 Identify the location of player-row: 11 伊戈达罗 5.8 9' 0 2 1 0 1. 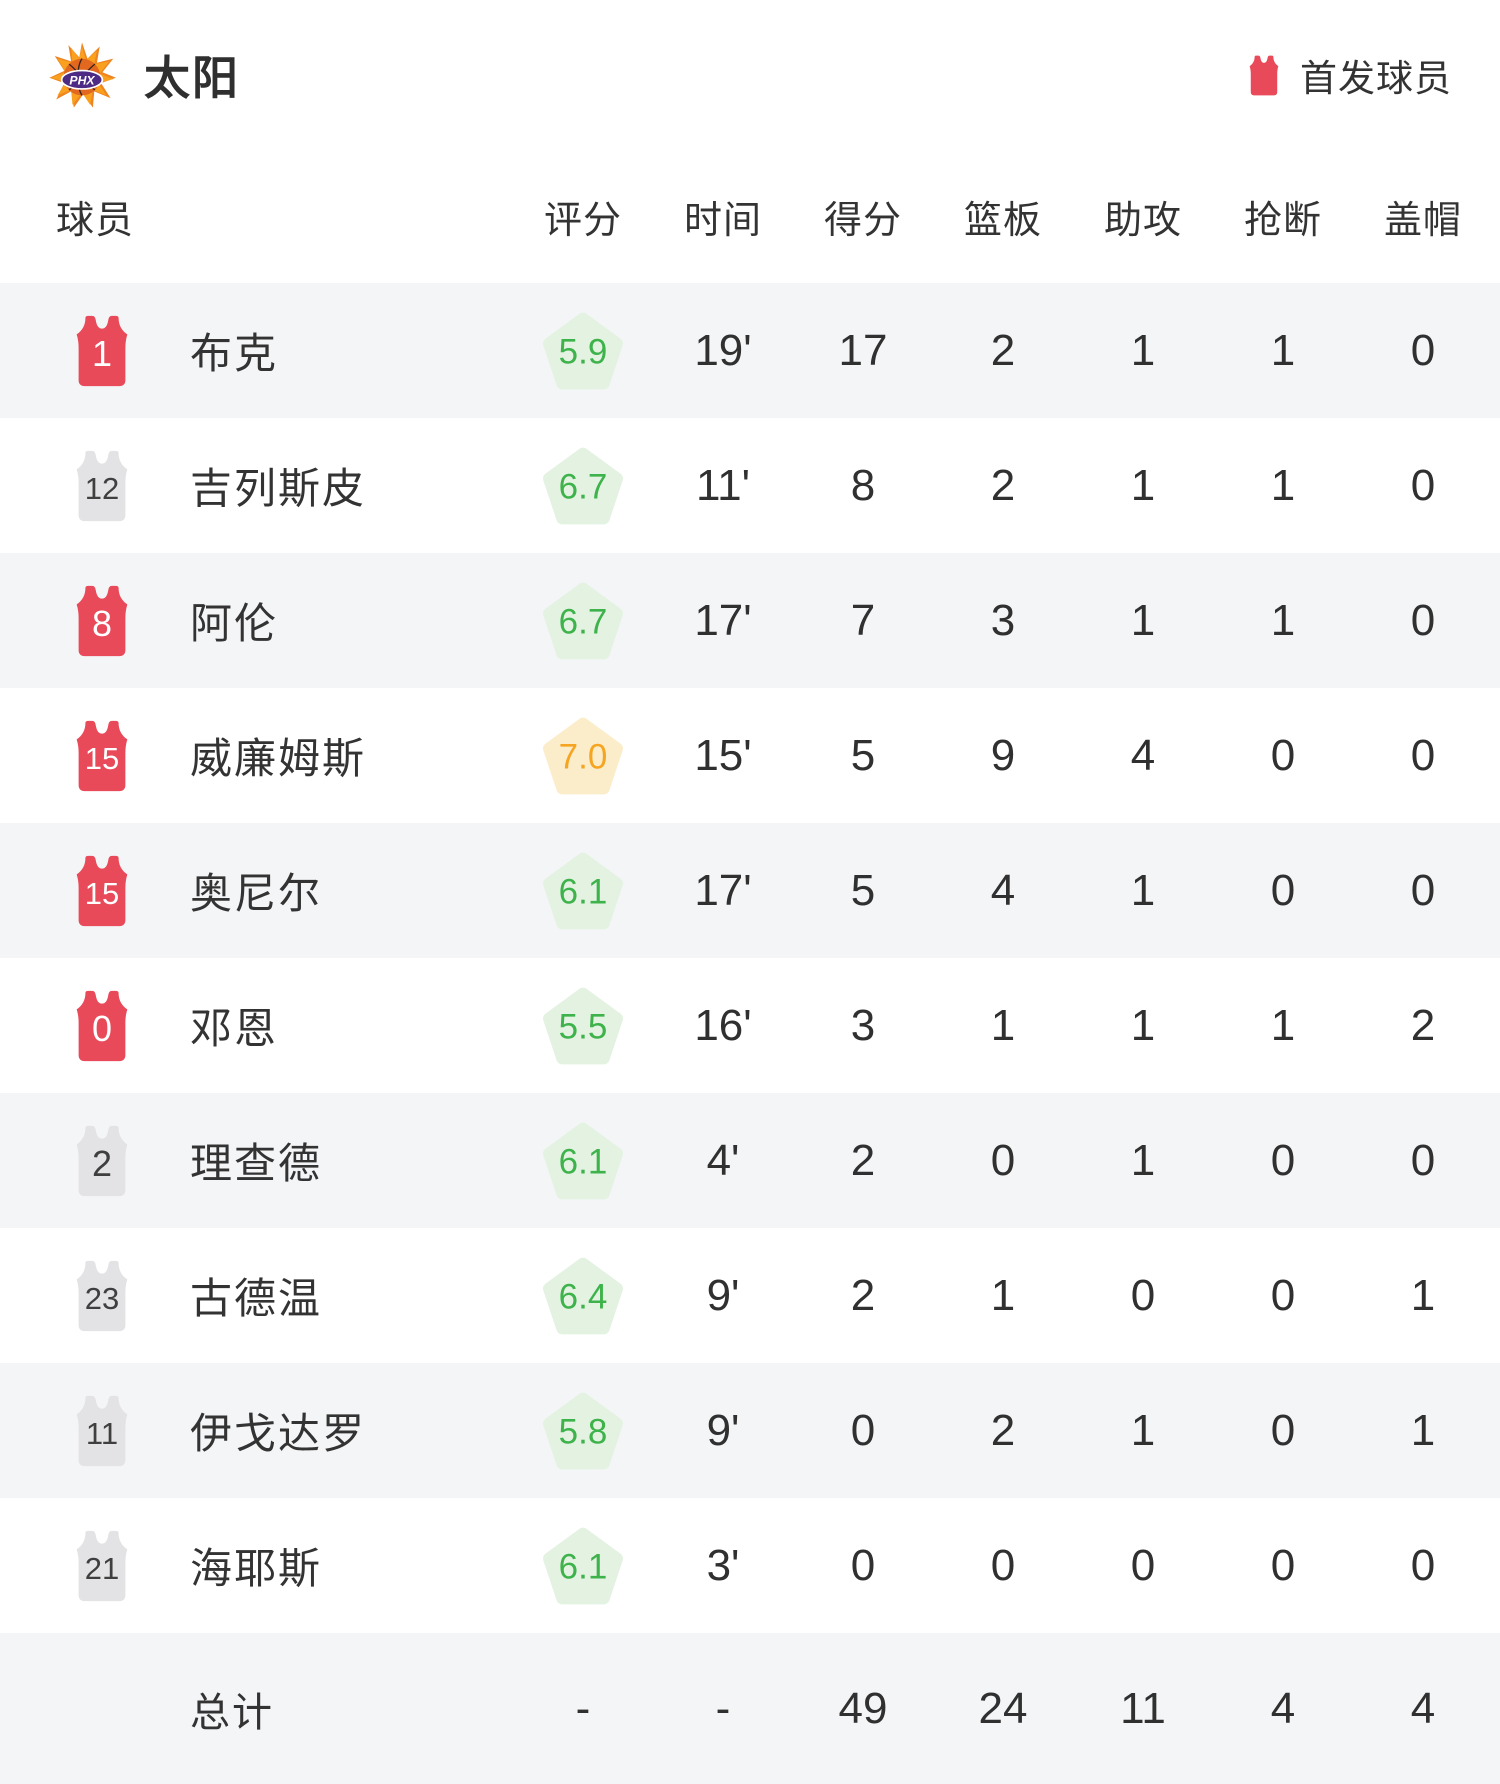
(750, 1430).